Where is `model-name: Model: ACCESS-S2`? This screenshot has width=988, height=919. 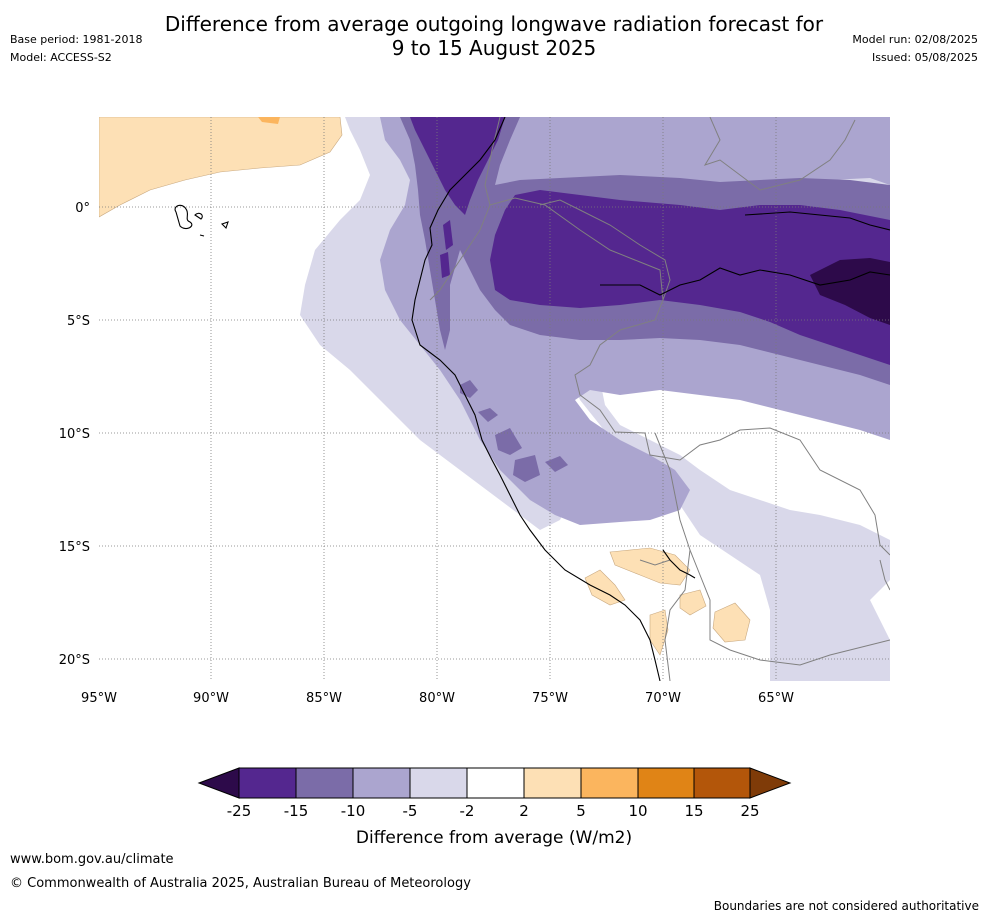
model-name: Model: ACCESS-S2 is located at coordinates (61, 57).